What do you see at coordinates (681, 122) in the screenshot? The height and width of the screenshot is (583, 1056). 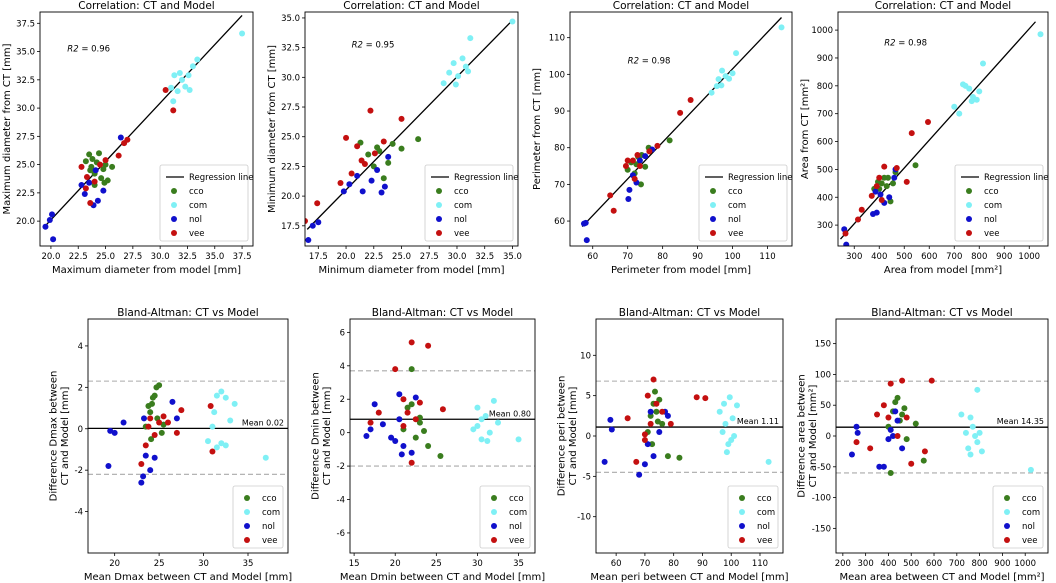 I see `regression-line` at bounding box center [681, 122].